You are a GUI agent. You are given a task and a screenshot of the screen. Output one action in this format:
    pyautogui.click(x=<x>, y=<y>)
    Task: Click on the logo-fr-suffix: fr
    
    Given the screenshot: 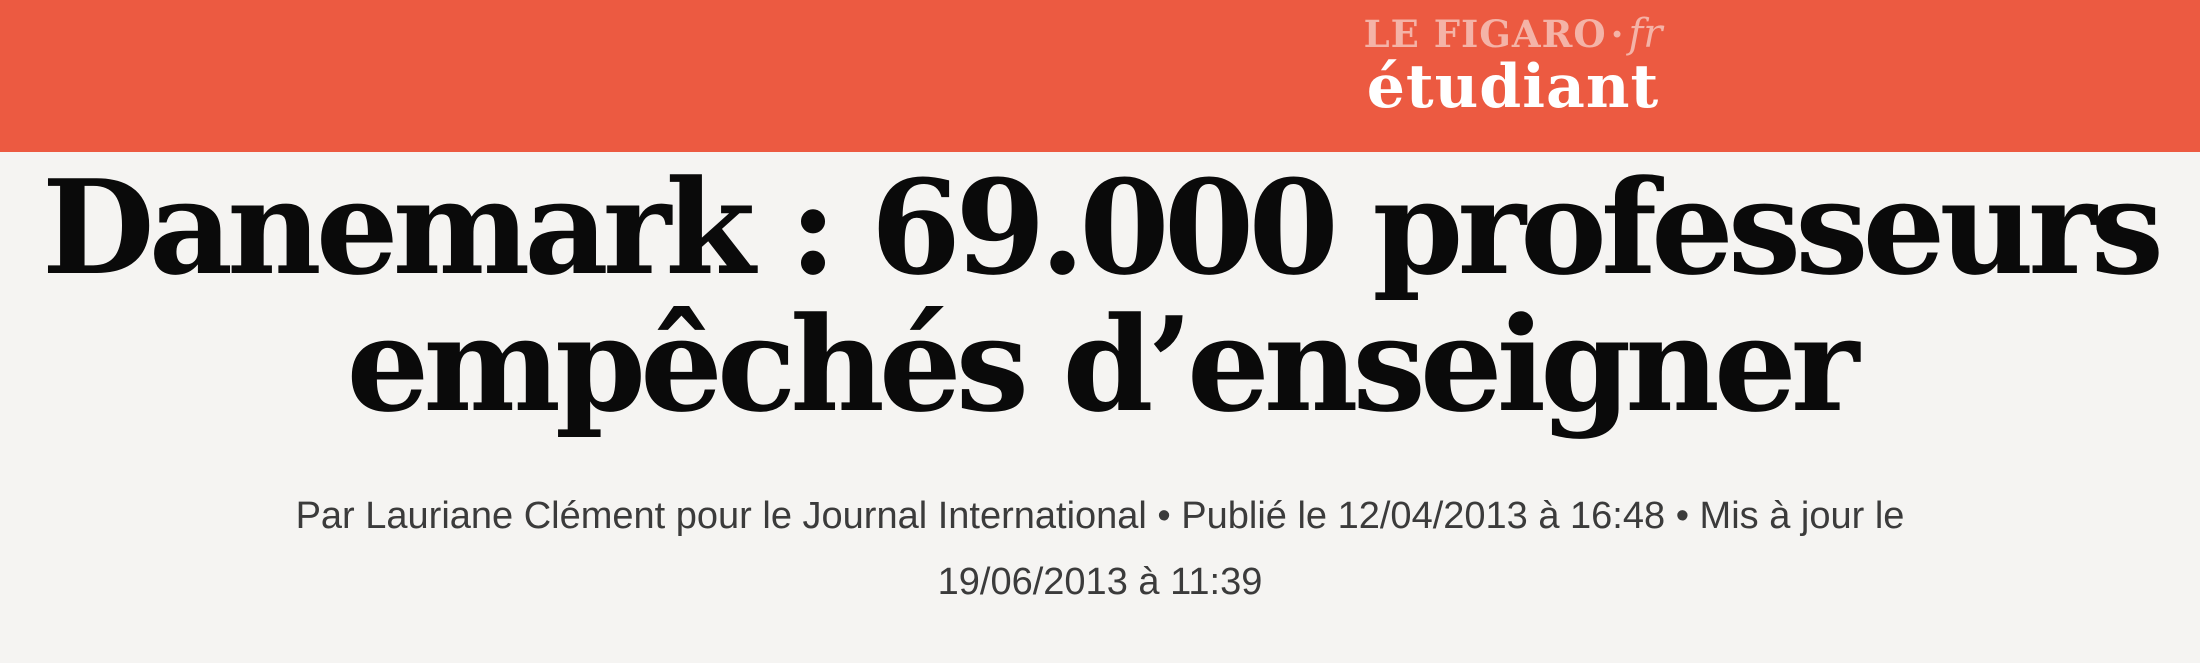 What is the action you would take?
    pyautogui.click(x=1645, y=34)
    